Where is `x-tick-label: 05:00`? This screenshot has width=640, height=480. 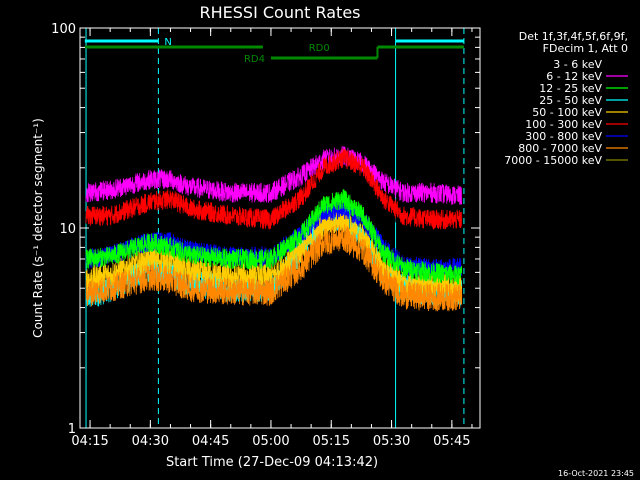 x-tick-label: 05:00 is located at coordinates (270, 441).